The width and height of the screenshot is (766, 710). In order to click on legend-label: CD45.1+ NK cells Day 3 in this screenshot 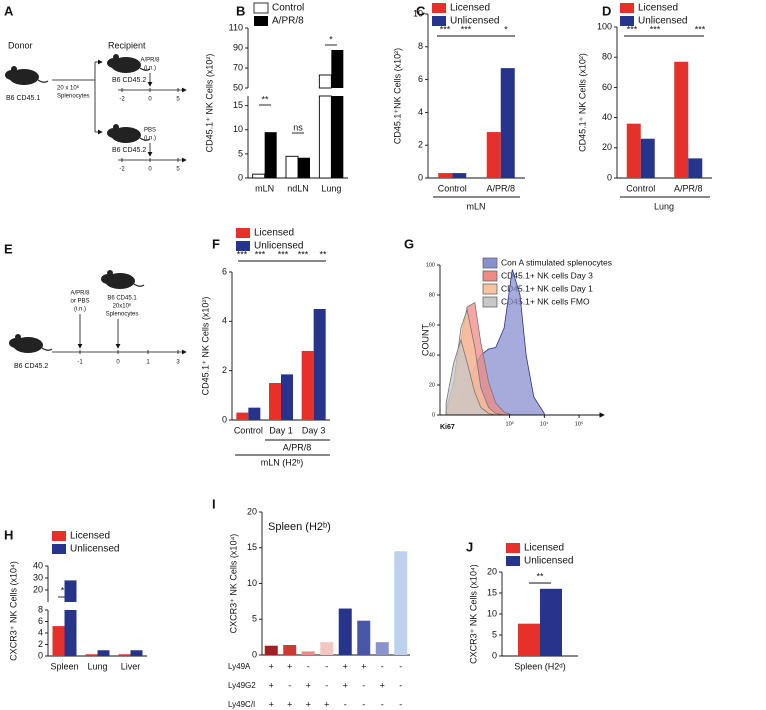, I will do `click(547, 275)`.